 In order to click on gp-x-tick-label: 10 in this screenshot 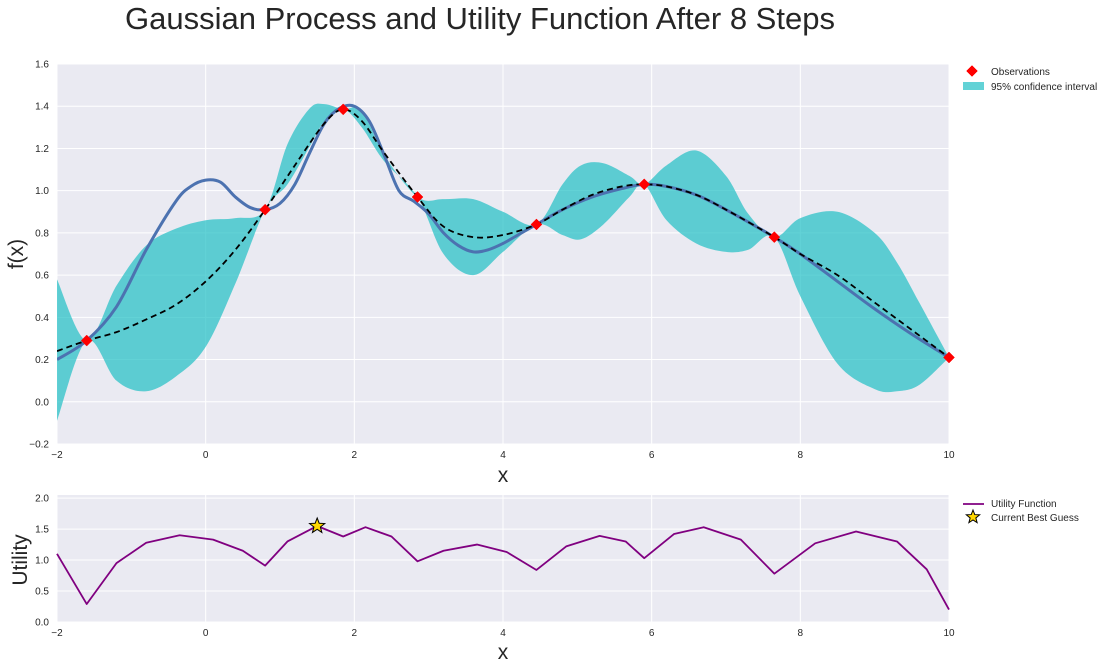, I will do `click(949, 455)`.